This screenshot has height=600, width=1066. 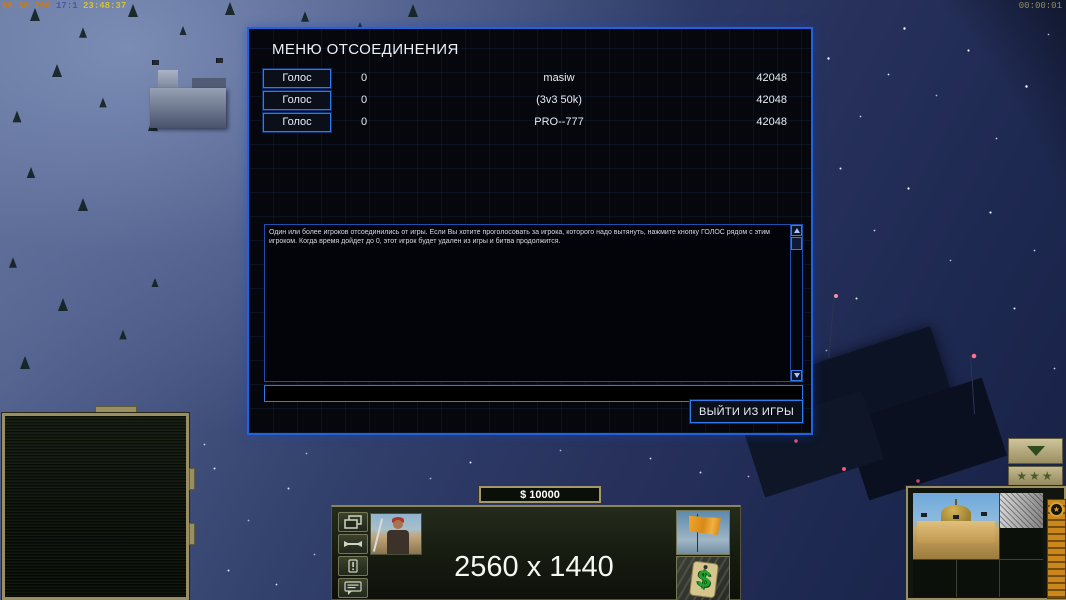 What do you see at coordinates (697, 533) in the screenshot?
I see `flag-pole-art` at bounding box center [697, 533].